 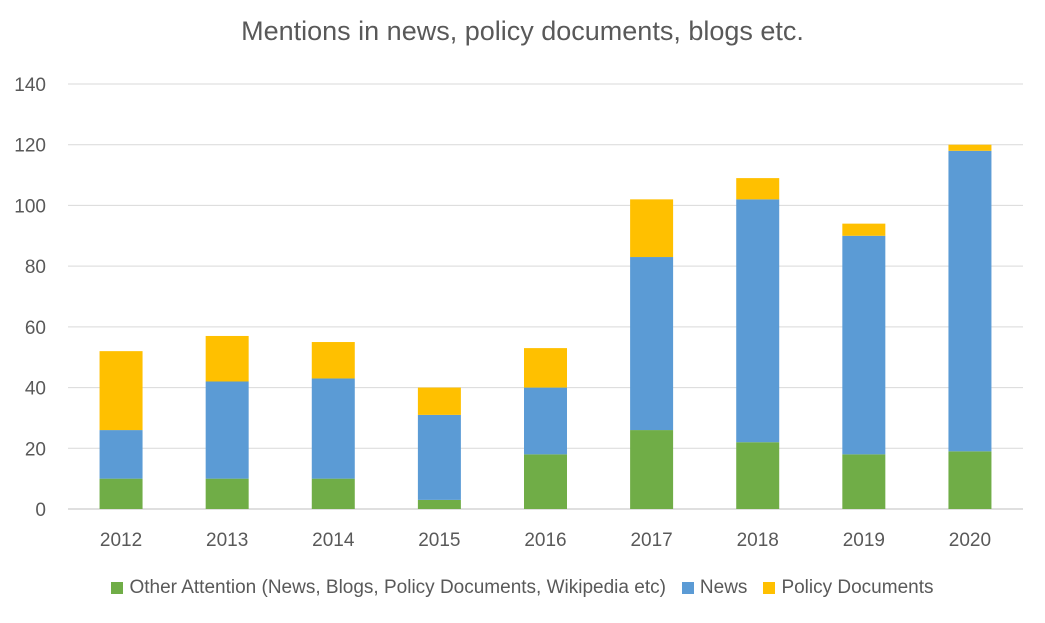 I want to click on y-tick-label: 140, so click(x=30, y=85).